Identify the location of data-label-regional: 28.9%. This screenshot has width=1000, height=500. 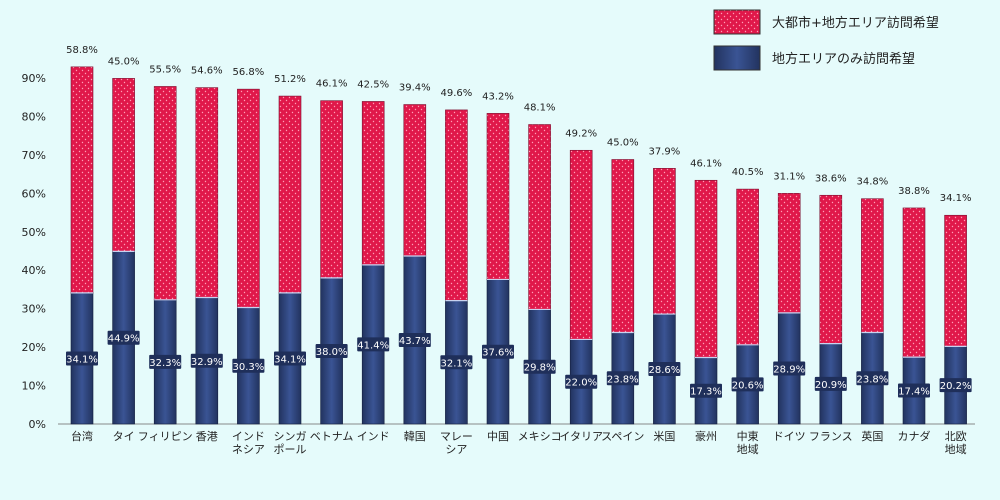
(789, 369).